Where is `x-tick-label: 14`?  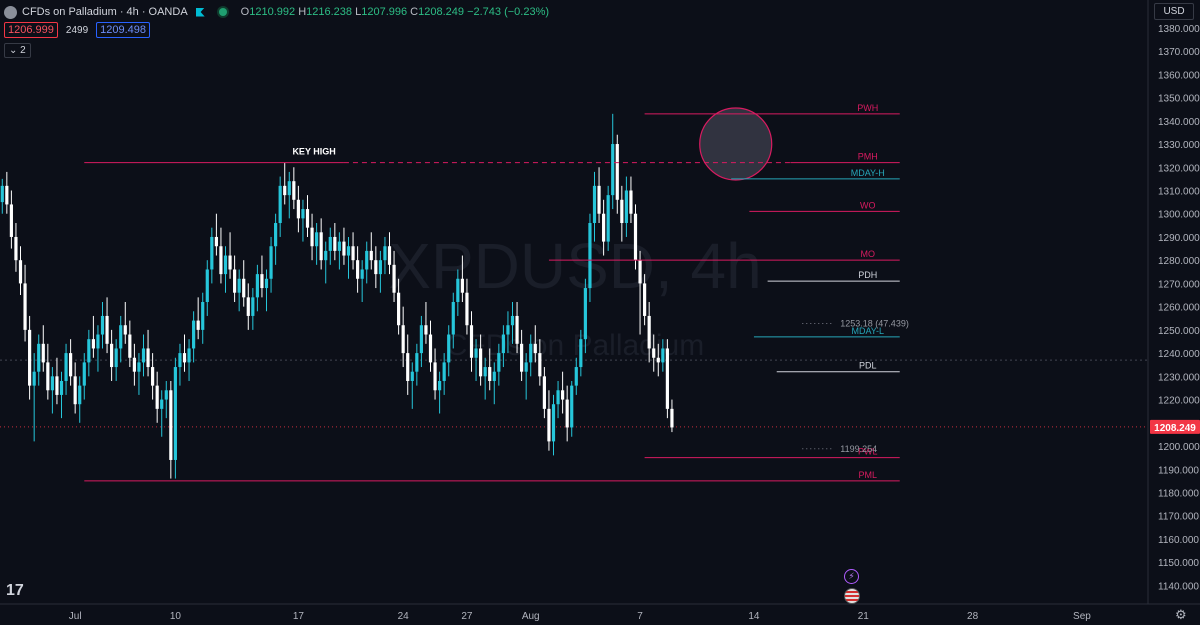
x-tick-label: 14 is located at coordinates (754, 616).